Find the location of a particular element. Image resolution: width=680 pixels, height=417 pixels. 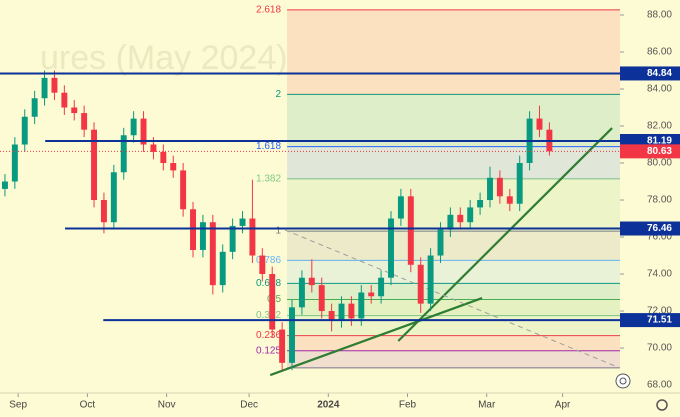

x-tick-label: Nov is located at coordinates (167, 405).